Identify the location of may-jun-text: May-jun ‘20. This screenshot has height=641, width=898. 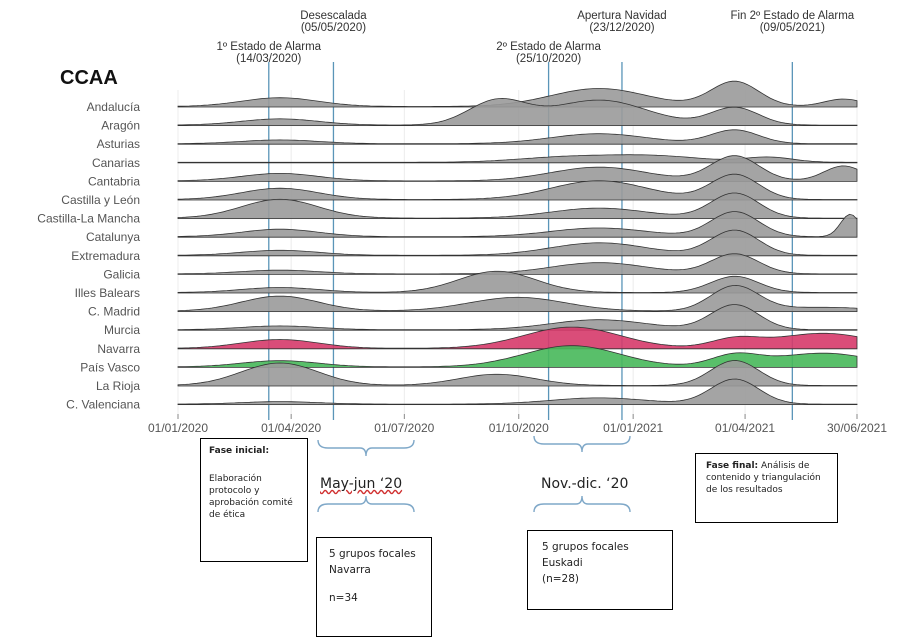
(361, 484).